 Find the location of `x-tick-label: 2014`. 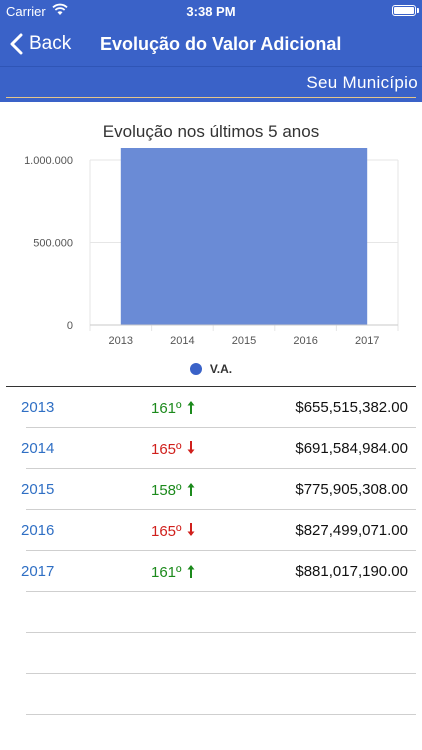

x-tick-label: 2014 is located at coordinates (182, 341).